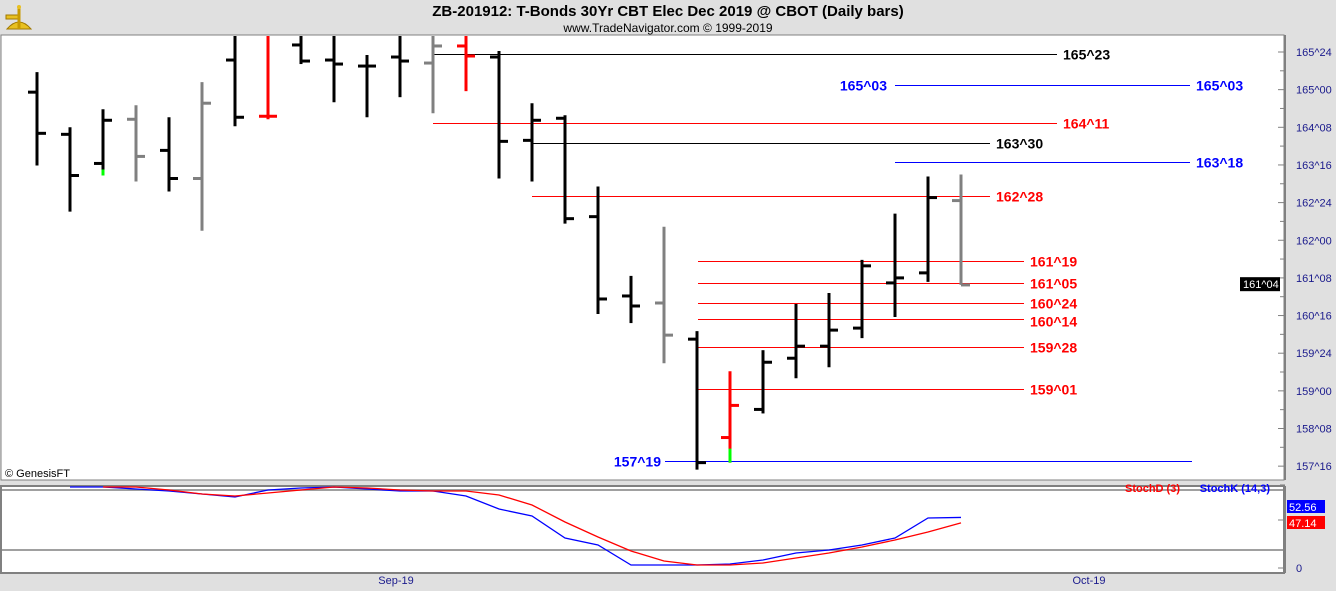 The height and width of the screenshot is (591, 1336). I want to click on price-level-label: 163^30, so click(1019, 144).